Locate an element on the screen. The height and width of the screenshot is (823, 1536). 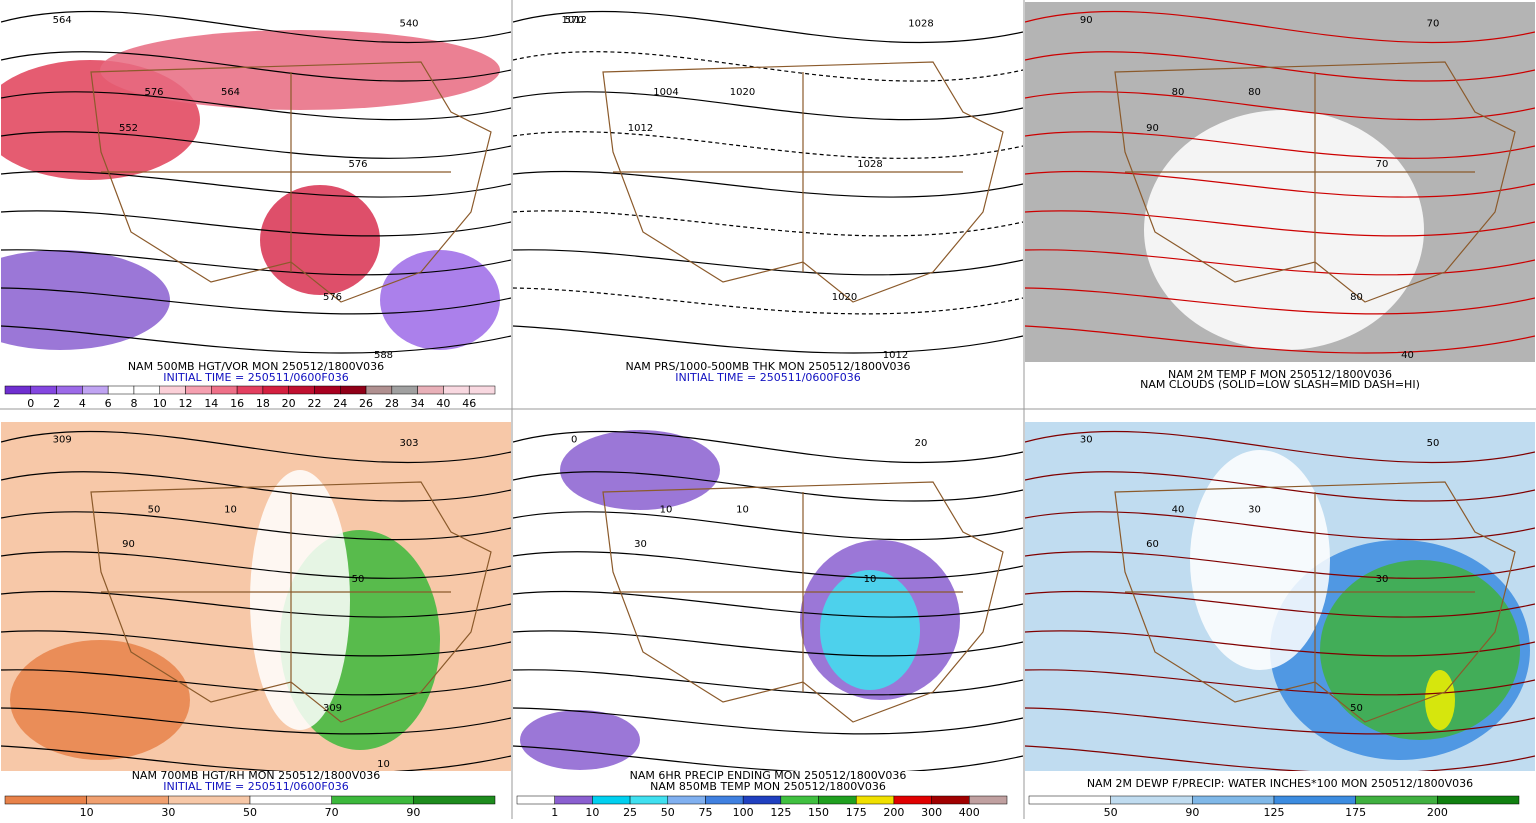
colorbar-label: 150 is located at coordinates (818, 812).